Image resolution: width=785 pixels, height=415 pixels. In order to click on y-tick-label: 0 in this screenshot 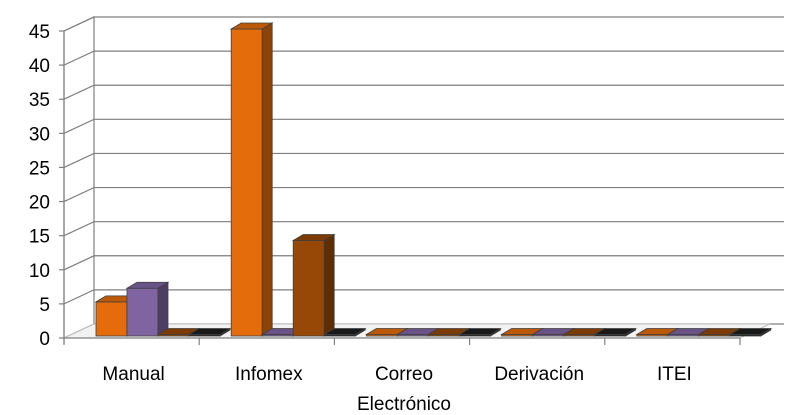, I will do `click(44, 339)`.